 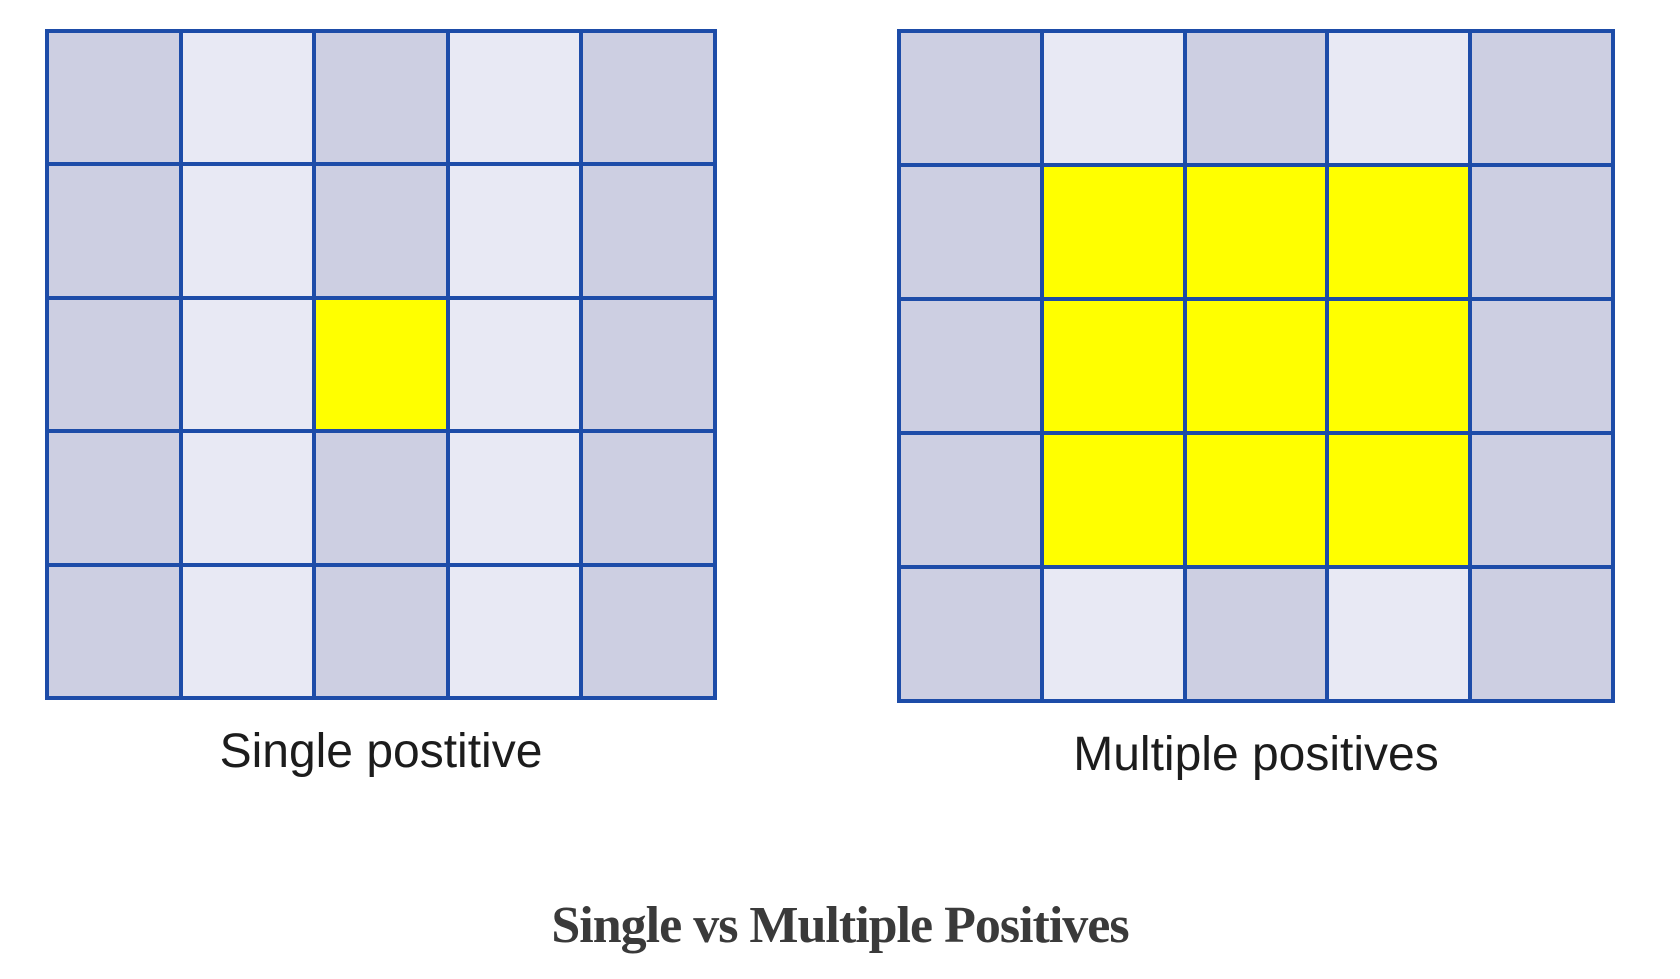 I want to click on figure-caption: Single vs Multiple Positives, so click(x=840, y=925).